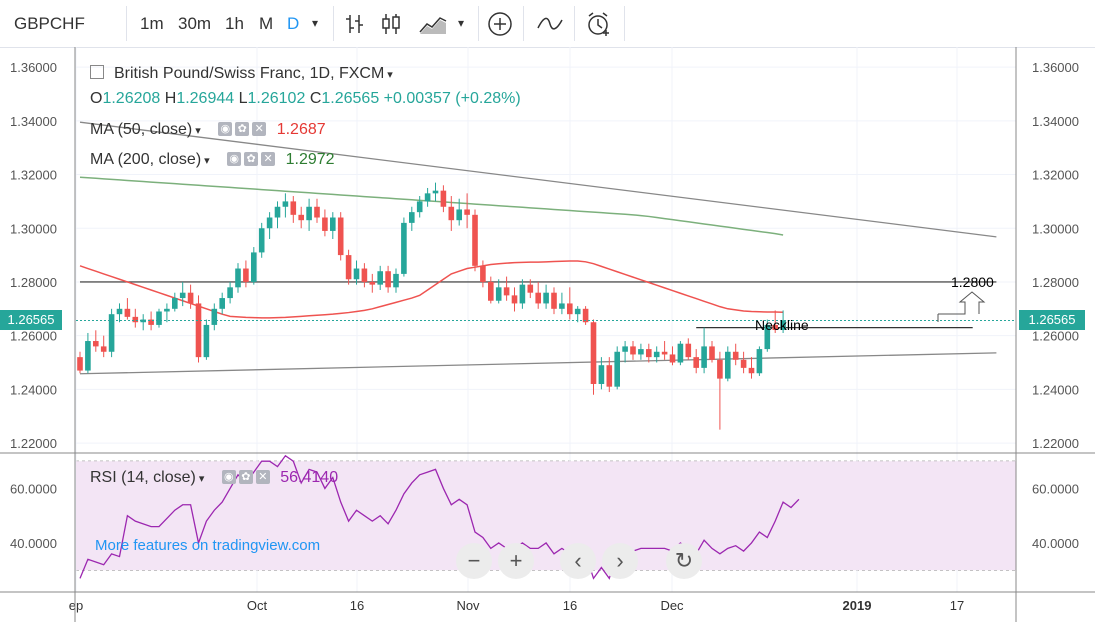  What do you see at coordinates (957, 605) in the screenshot?
I see `x-tick-label: 17` at bounding box center [957, 605].